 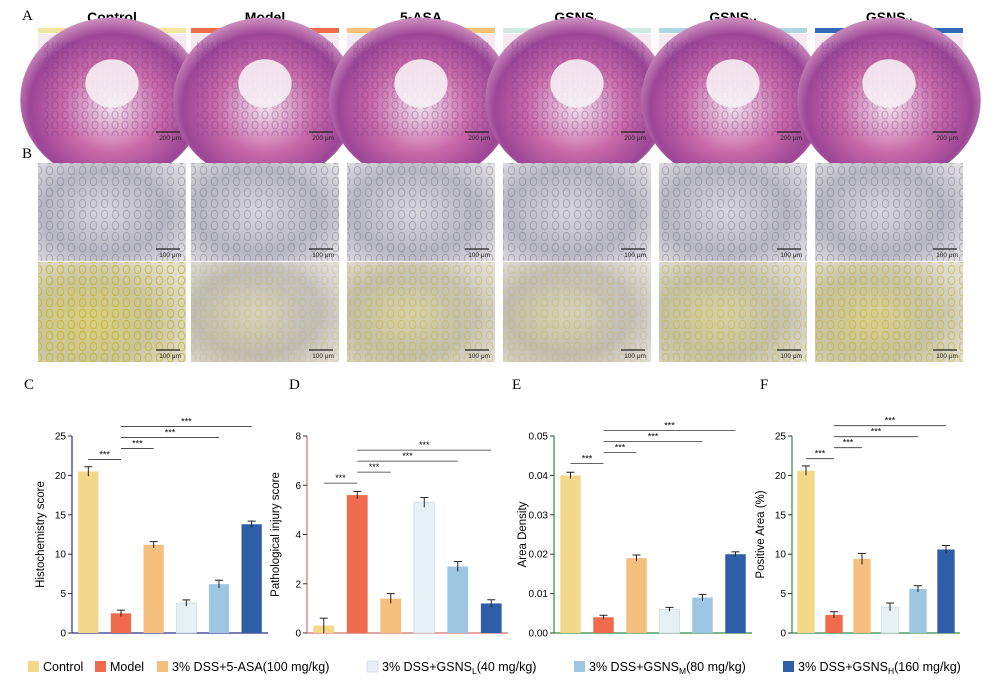 I want to click on legend-swatch-gsnsm, so click(x=579, y=666).